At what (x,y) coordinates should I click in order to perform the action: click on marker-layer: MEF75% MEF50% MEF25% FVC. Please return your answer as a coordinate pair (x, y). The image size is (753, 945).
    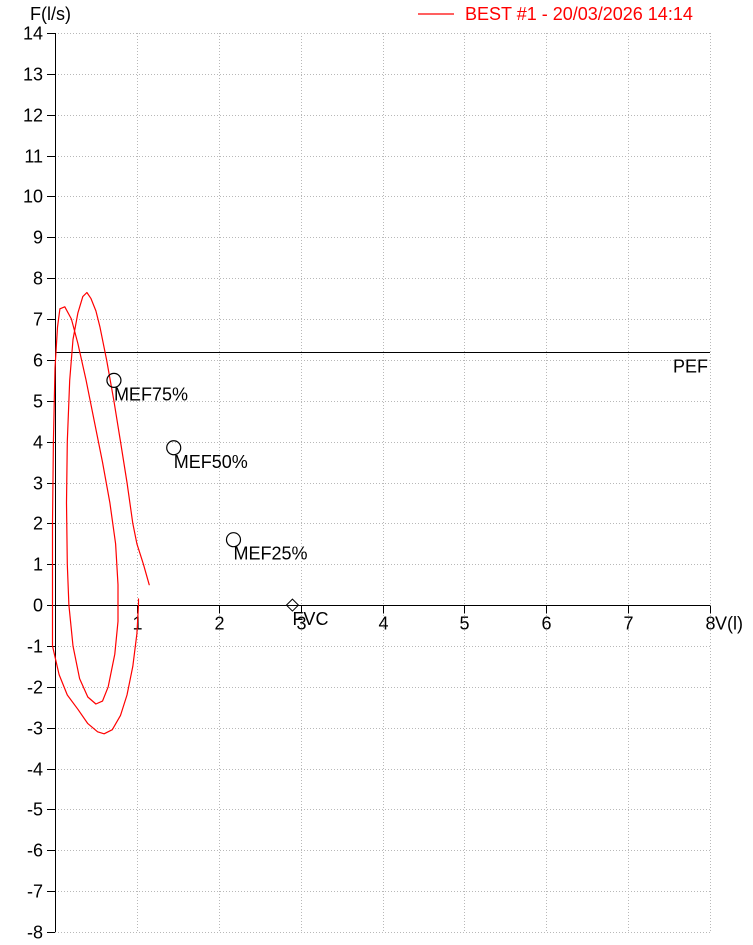
    Looking at the image, I should click on (217, 500).